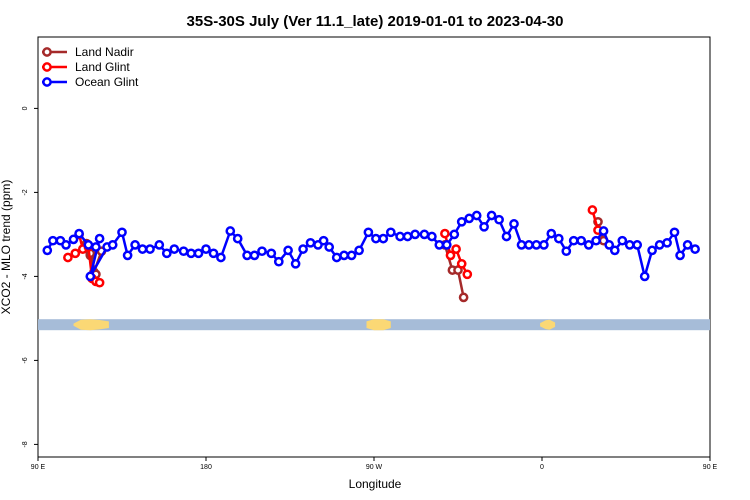 The height and width of the screenshot is (500, 750). I want to click on y-tick-label-3: -6, so click(25, 360).